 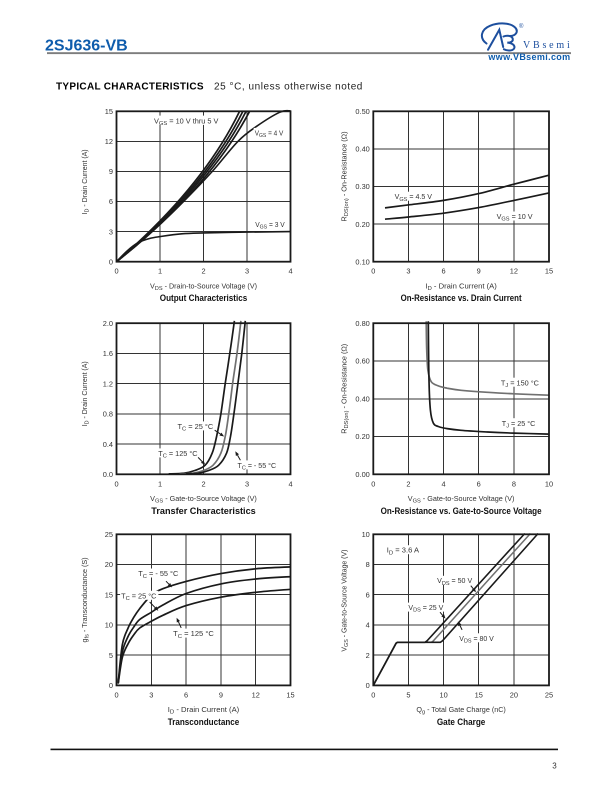 I want to click on svg-text: VGS​ = 4 V, so click(x=269, y=133).